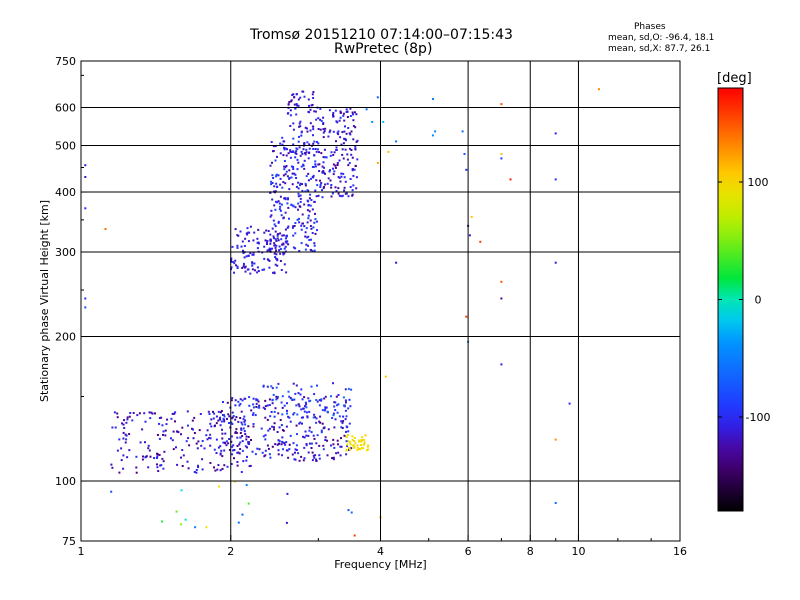 This screenshot has width=800, height=600. I want to click on phase-stats-o: mean, sd,O: -96.4, 18.1, so click(661, 38).